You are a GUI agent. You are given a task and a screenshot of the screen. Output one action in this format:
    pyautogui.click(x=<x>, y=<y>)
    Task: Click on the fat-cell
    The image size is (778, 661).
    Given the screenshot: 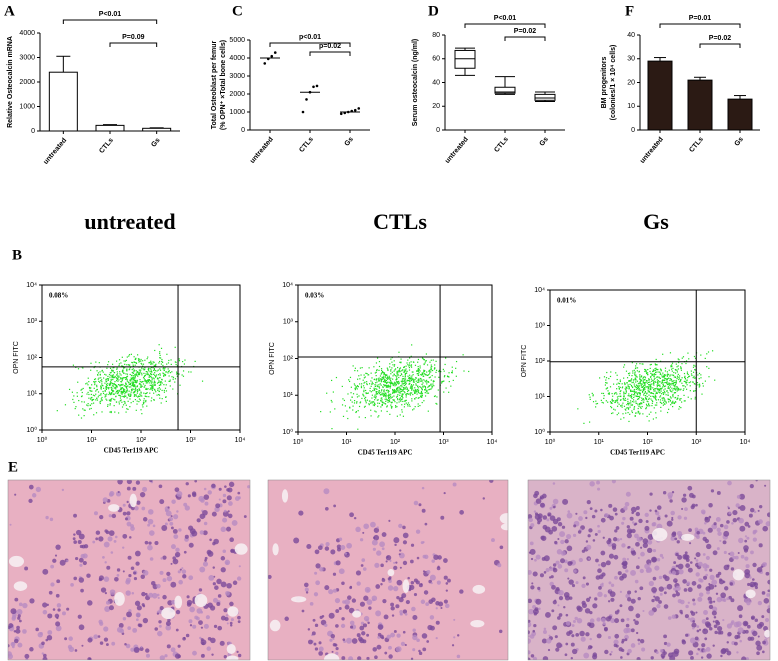 What is the action you would take?
    pyautogui.click(x=298, y=599)
    